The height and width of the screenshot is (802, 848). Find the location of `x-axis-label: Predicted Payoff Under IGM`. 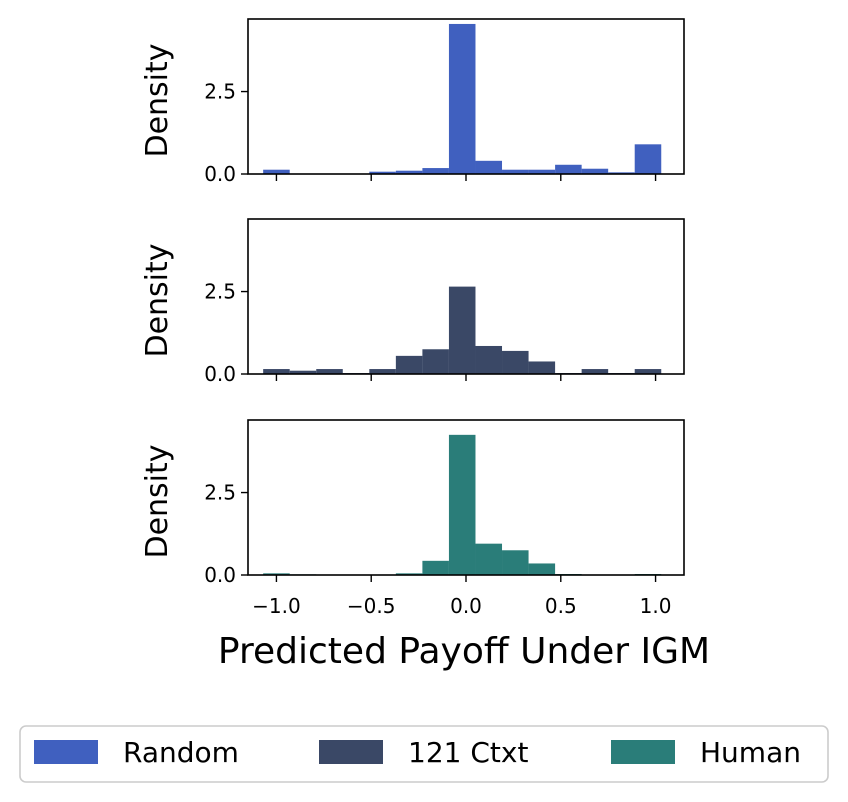

x-axis-label: Predicted Payoff Under IGM is located at coordinates (464, 651).